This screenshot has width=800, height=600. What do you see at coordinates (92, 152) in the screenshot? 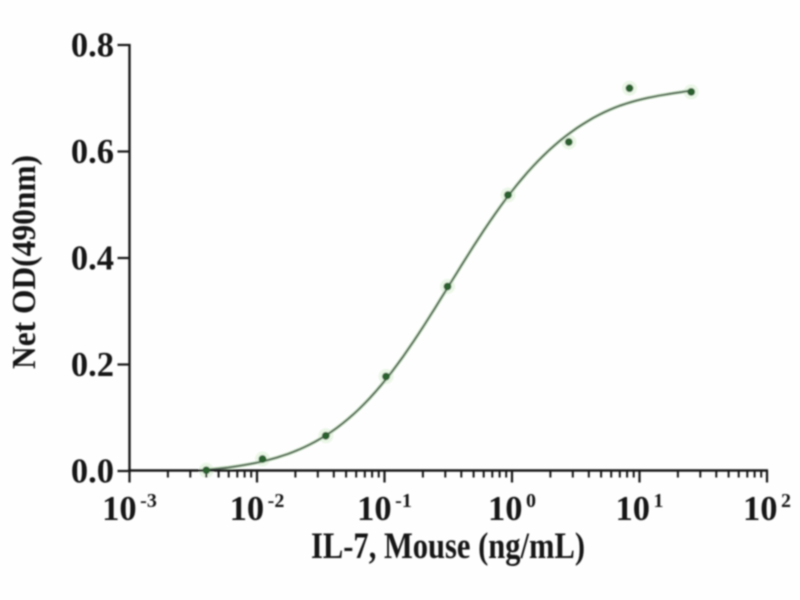
I see `svg-text: 0.6` at bounding box center [92, 152].